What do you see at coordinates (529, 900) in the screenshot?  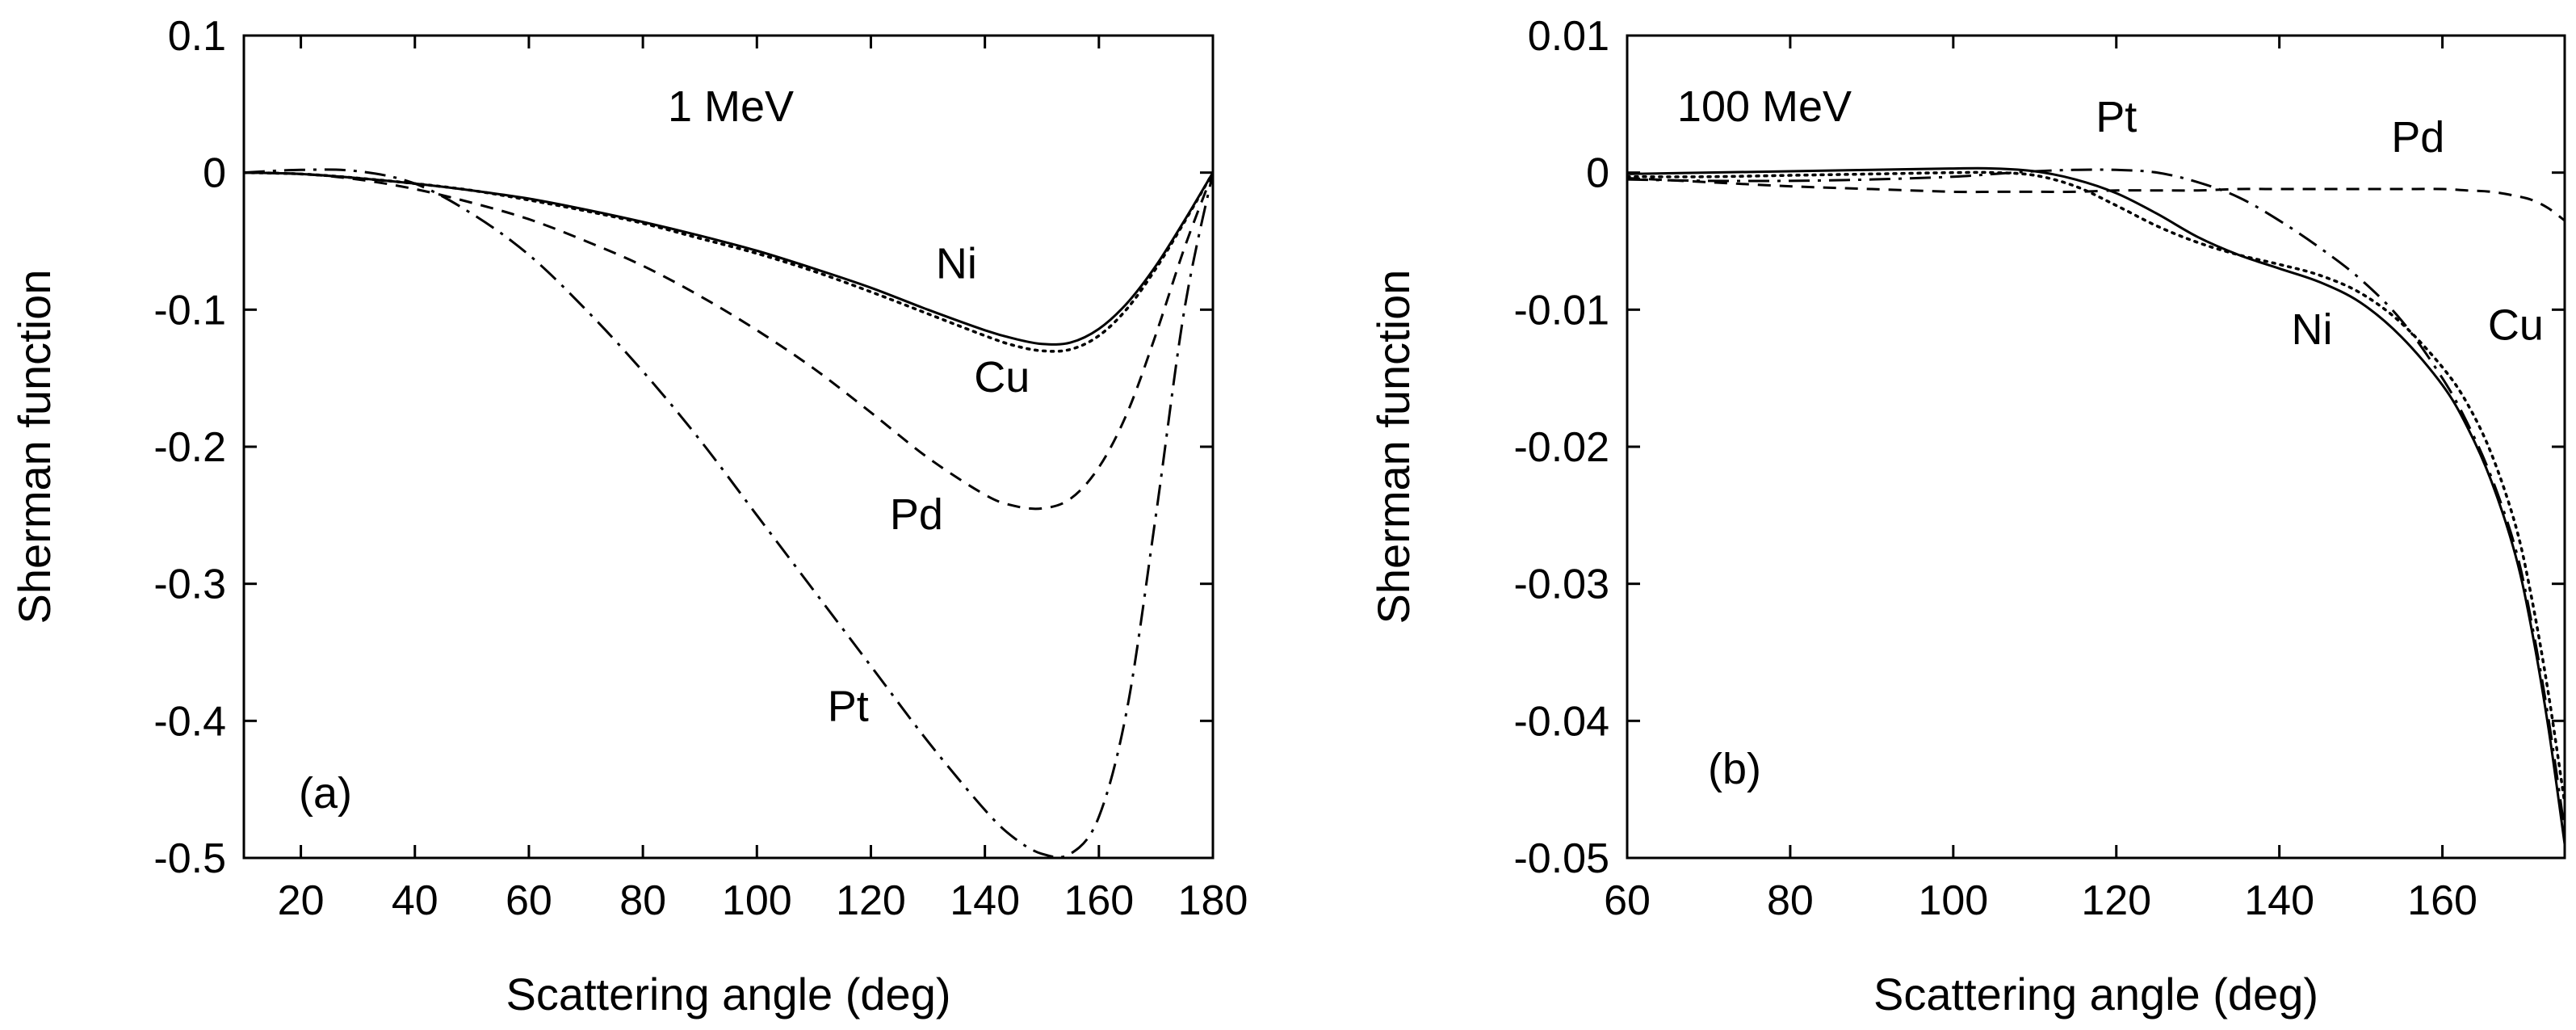 I see `panel-a-x-tick-label: 60` at bounding box center [529, 900].